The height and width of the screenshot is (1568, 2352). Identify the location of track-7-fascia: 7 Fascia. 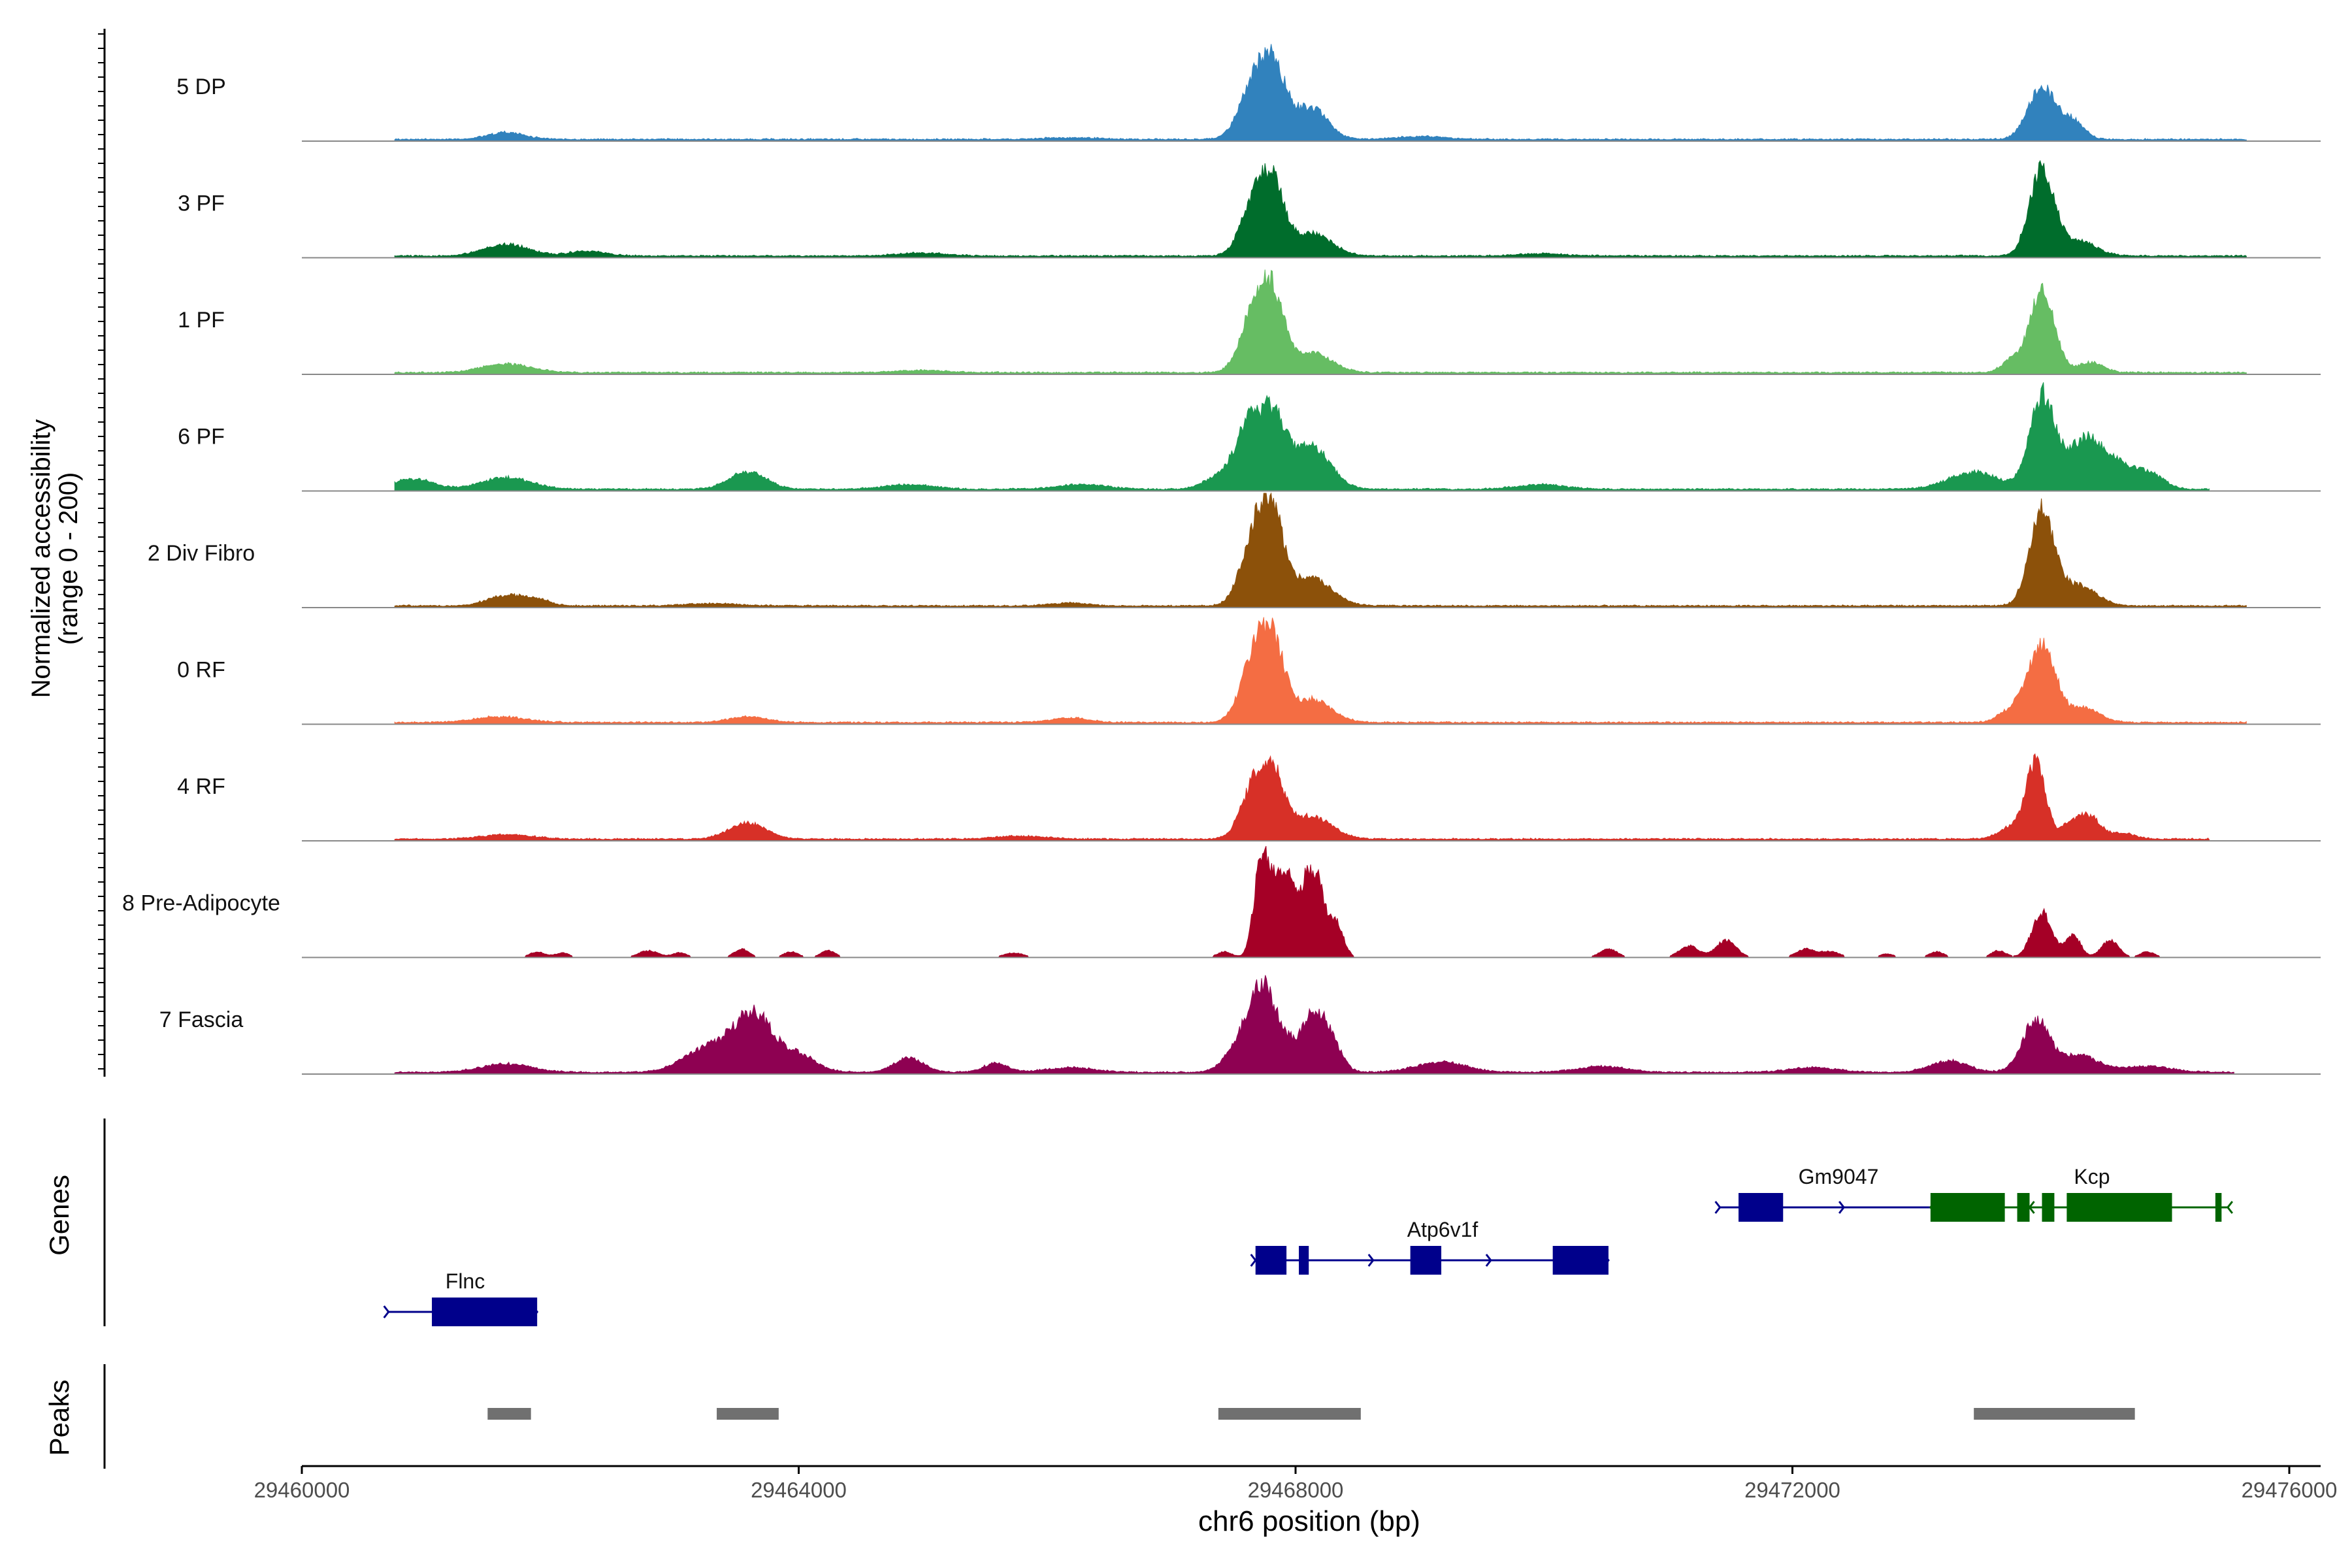
(1240, 1025).